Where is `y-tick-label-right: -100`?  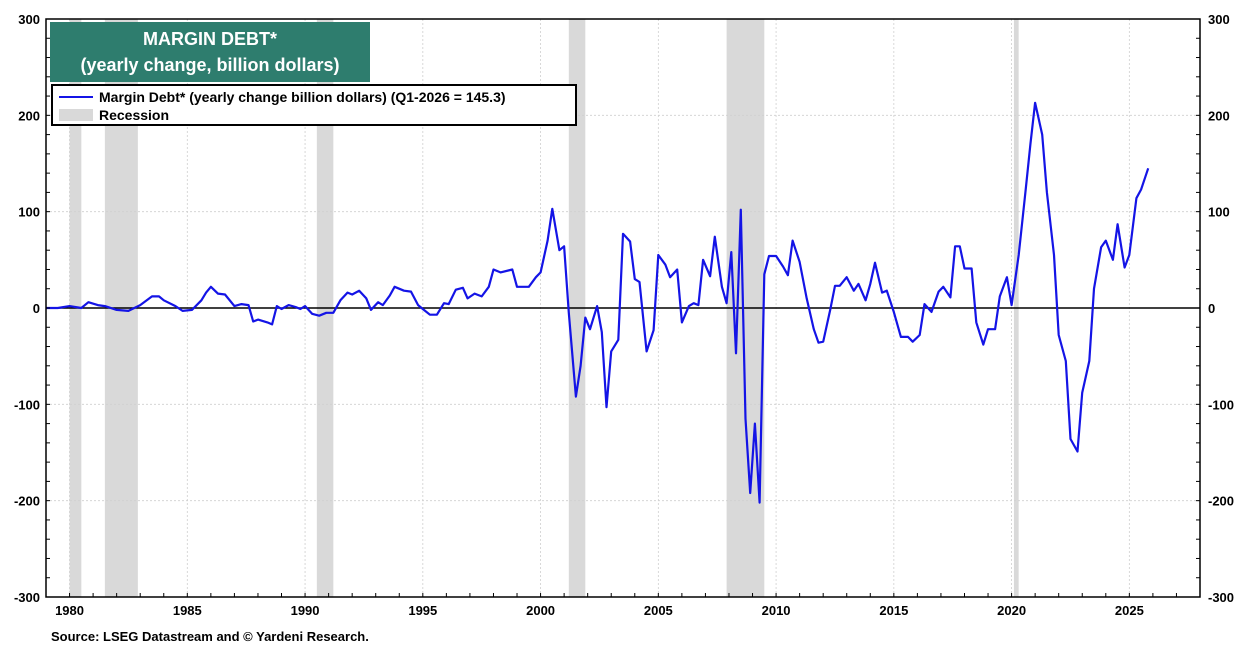
y-tick-label-right: -100 is located at coordinates (1221, 404).